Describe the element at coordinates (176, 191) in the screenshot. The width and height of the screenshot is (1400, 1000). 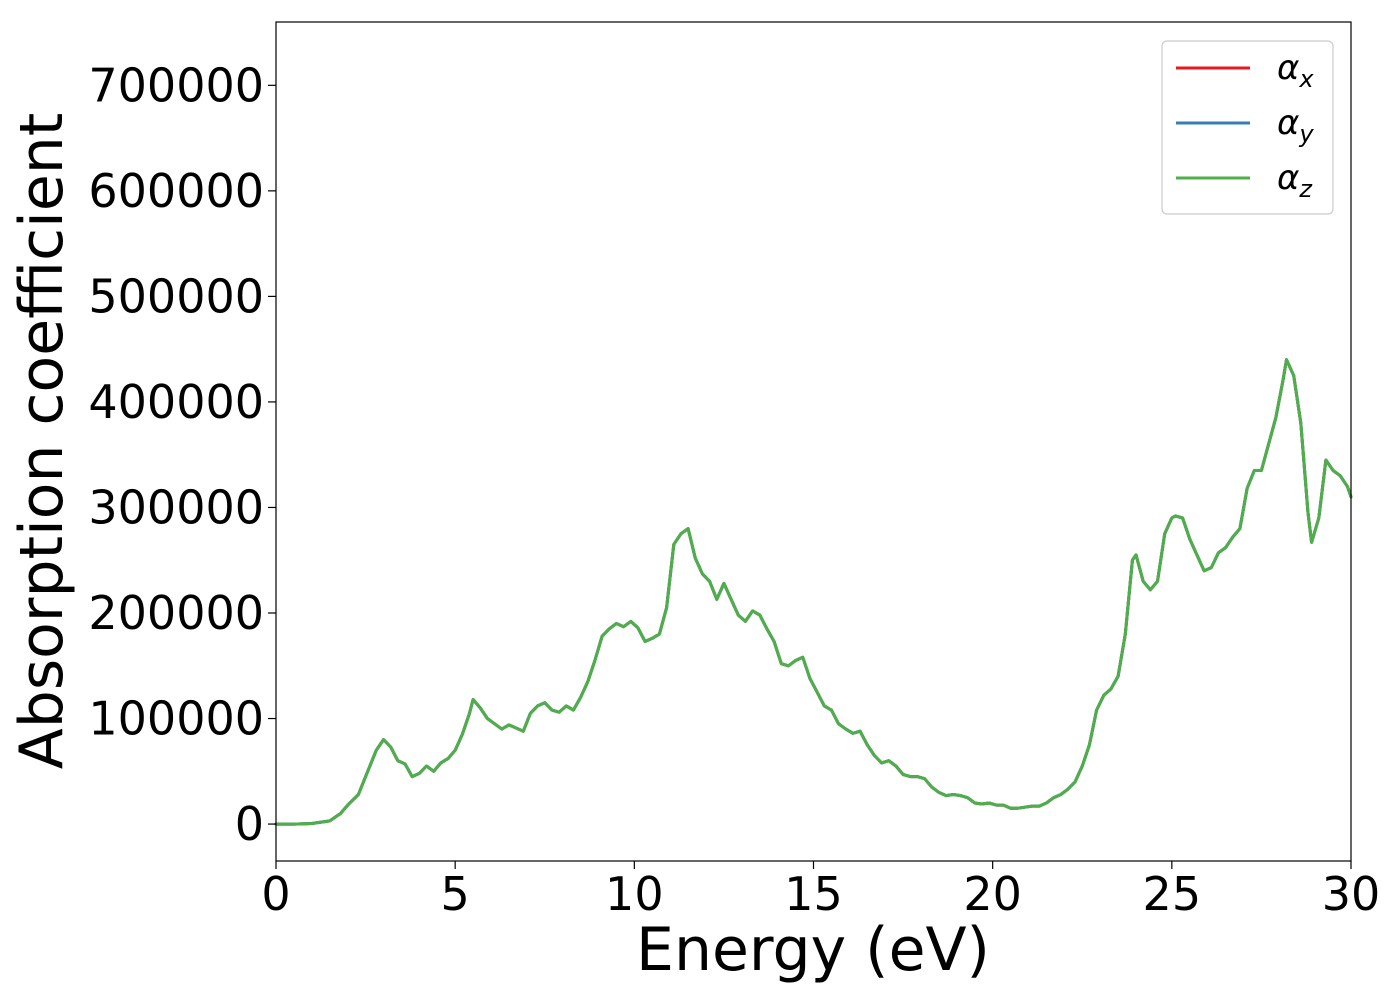
I see `y-tick-label: 600000` at that location.